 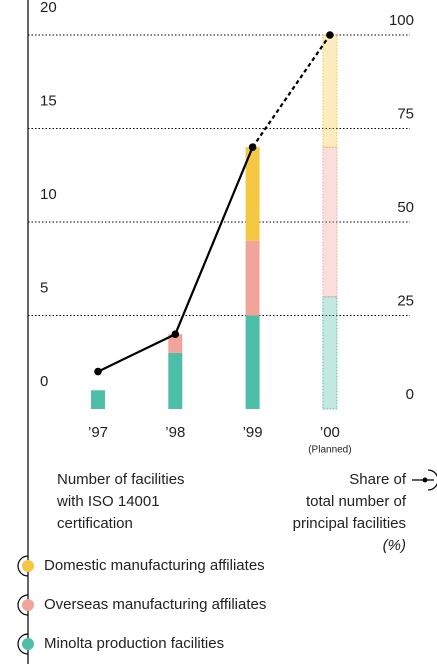 I want to click on legend-item: Minolta production facilities, so click(x=120, y=644).